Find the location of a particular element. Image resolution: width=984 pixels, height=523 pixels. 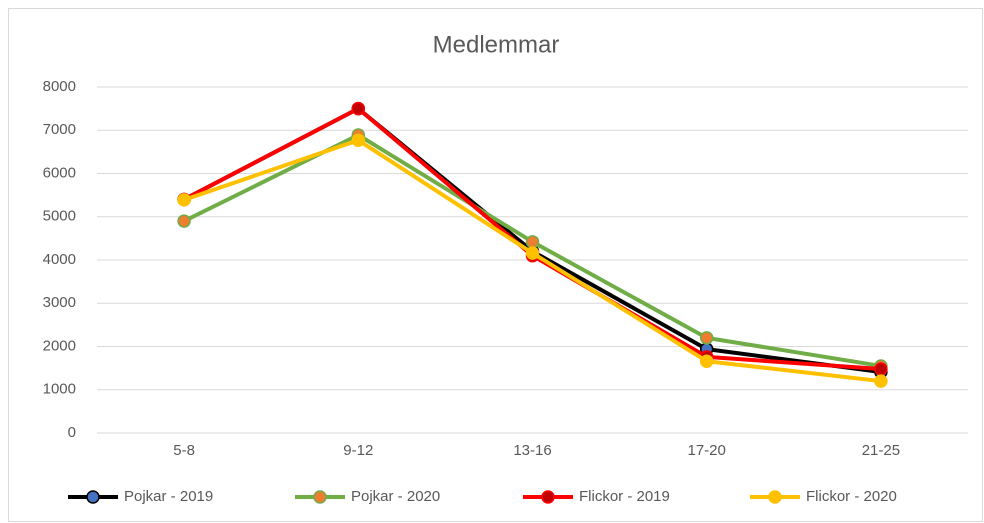

y-tick-label: 0 is located at coordinates (72, 432).